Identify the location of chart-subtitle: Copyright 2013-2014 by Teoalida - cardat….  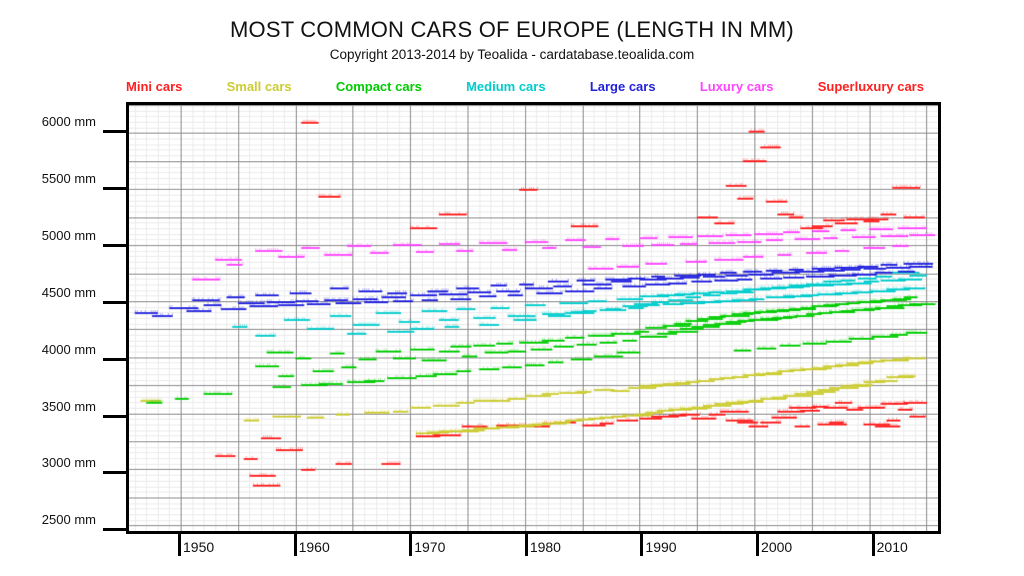
(512, 54).